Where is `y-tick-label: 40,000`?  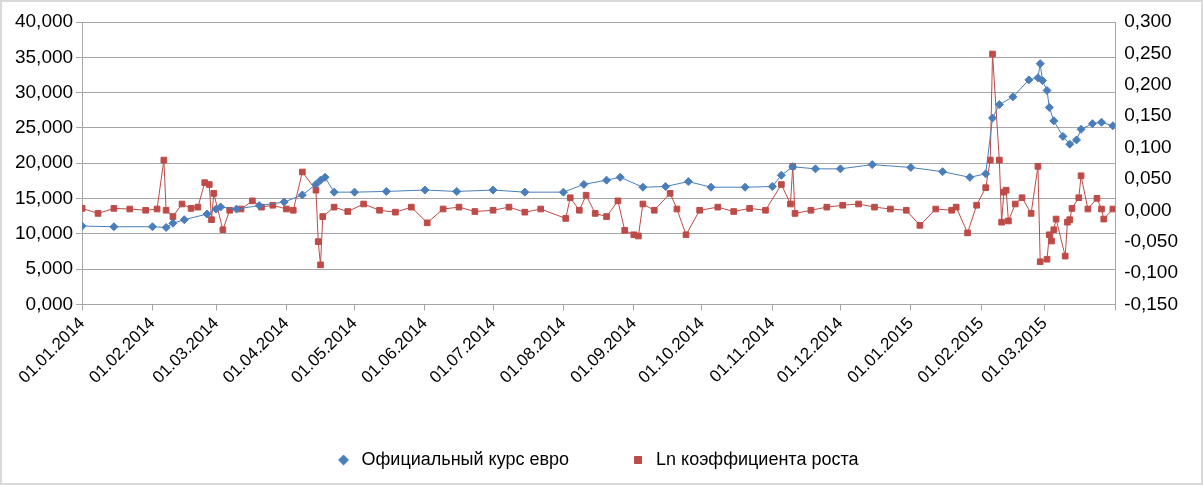
y-tick-label: 40,000 is located at coordinates (44, 21).